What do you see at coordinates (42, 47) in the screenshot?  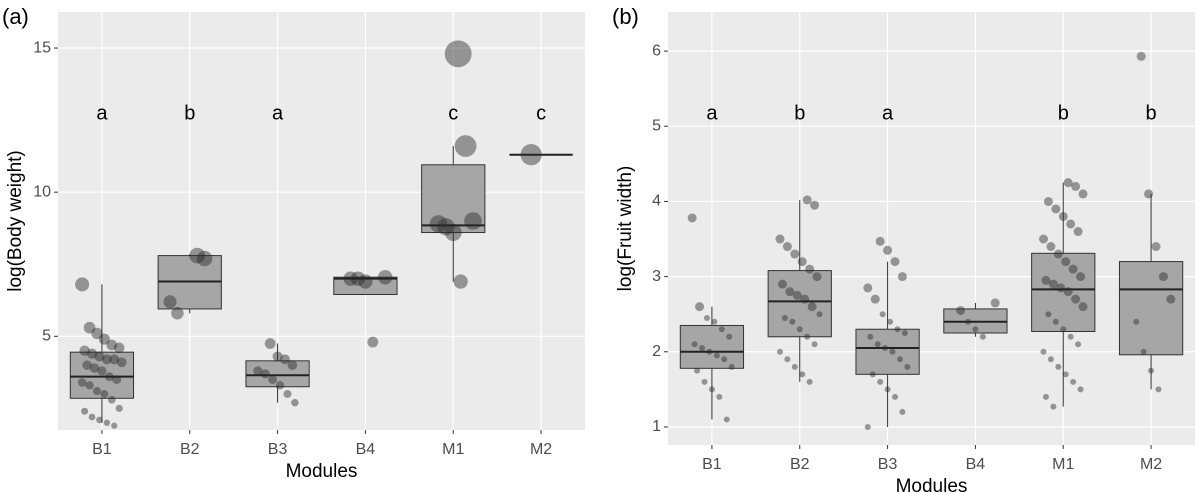 I see `y-tick-label: 15` at bounding box center [42, 47].